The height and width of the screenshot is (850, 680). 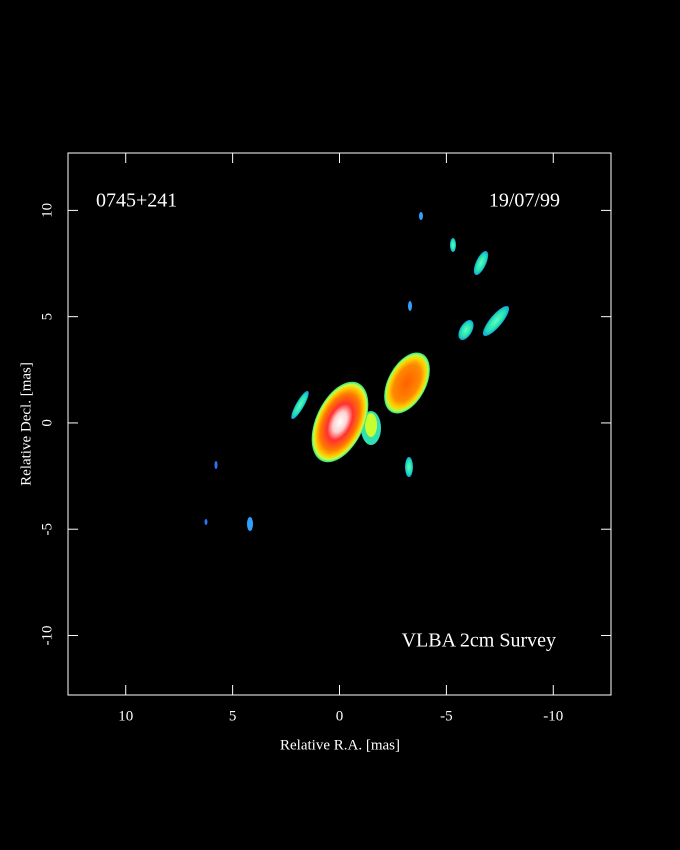 I want to click on y-tick-label: -10, so click(x=47, y=635).